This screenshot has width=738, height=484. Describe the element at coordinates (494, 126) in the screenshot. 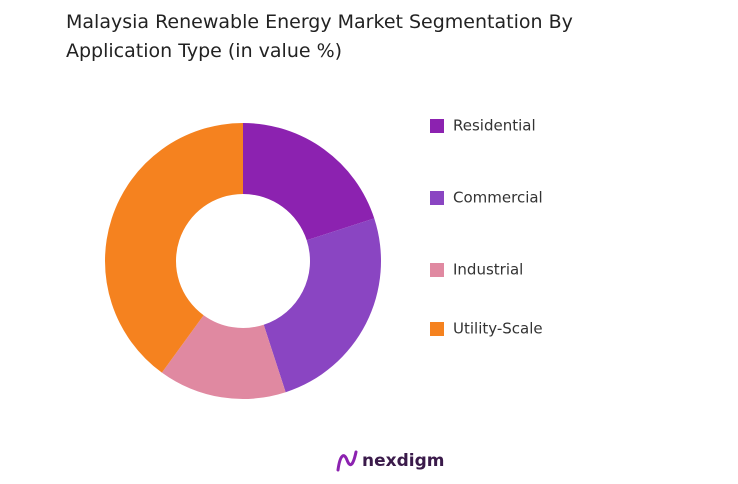

I see `legend-label: Residential` at that location.